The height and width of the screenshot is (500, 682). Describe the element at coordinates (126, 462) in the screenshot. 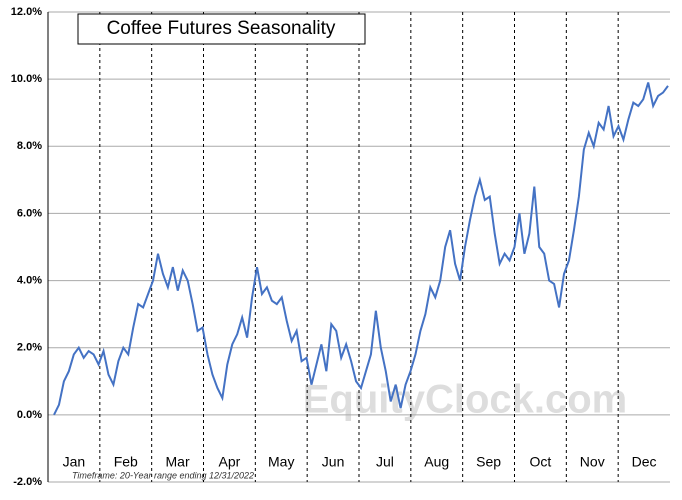

I see `x-tick-label: Feb` at that location.